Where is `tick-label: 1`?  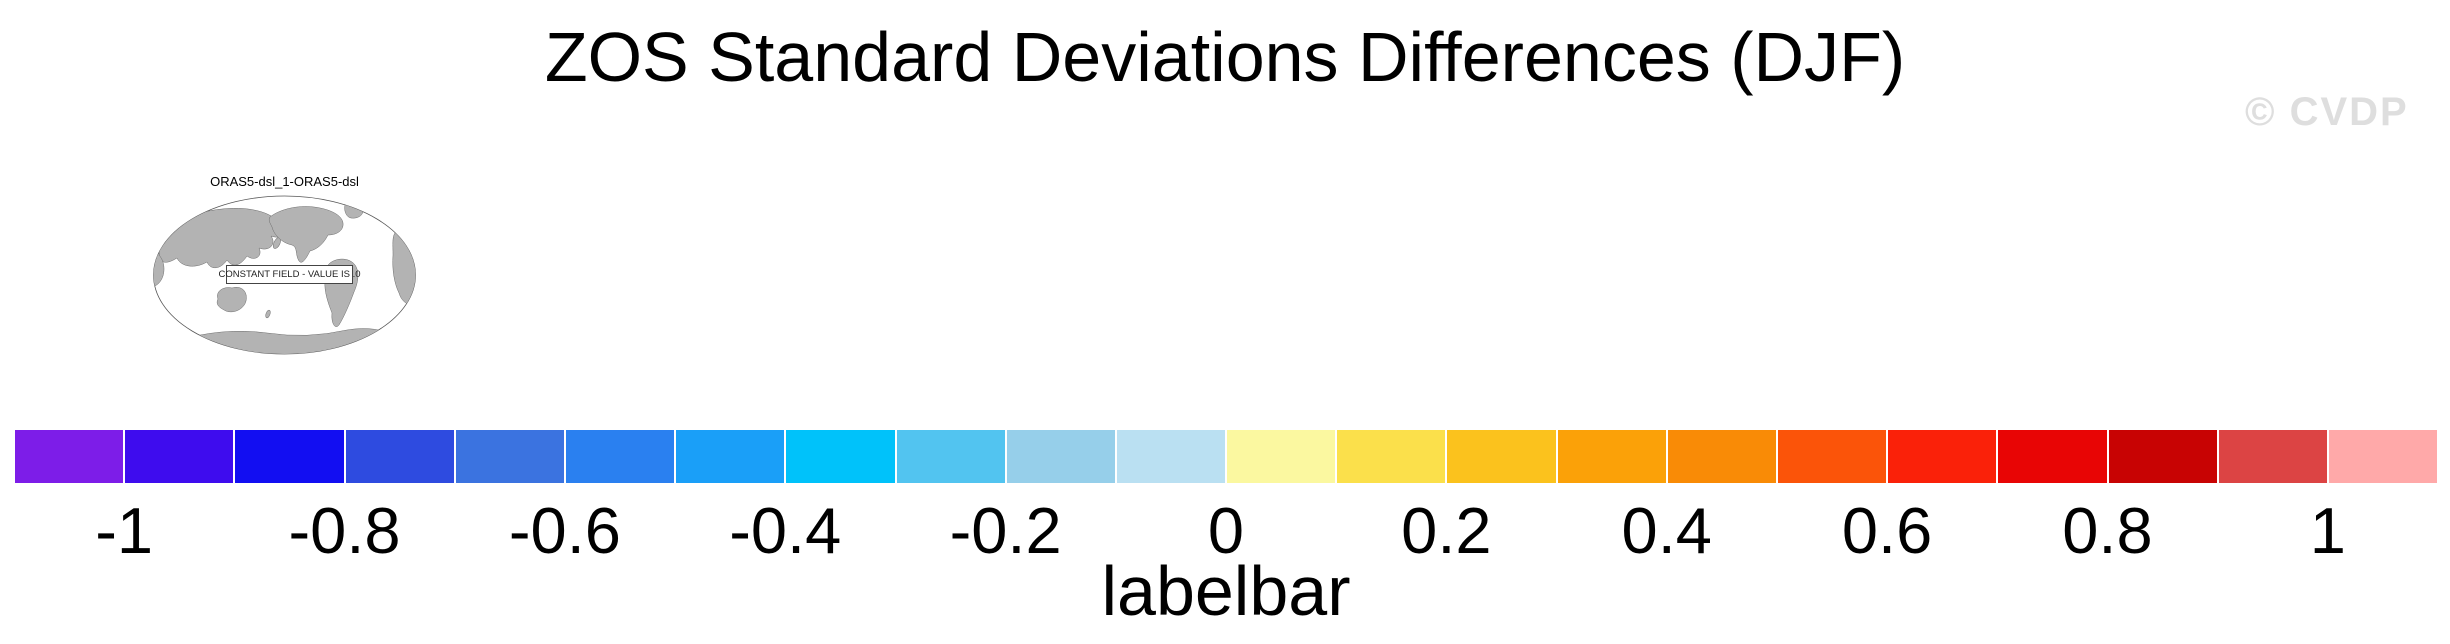 tick-label: 1 is located at coordinates (2327, 530).